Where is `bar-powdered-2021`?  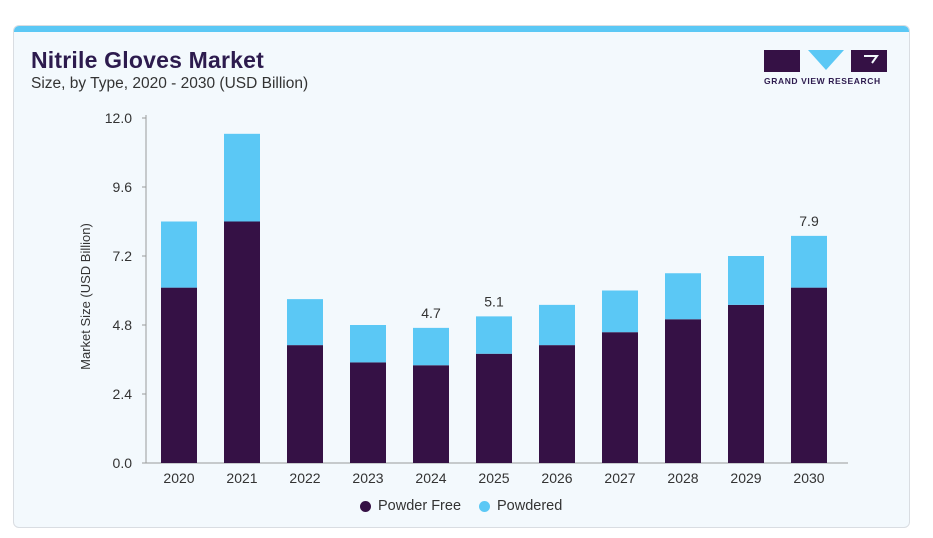
bar-powdered-2021 is located at coordinates (242, 177).